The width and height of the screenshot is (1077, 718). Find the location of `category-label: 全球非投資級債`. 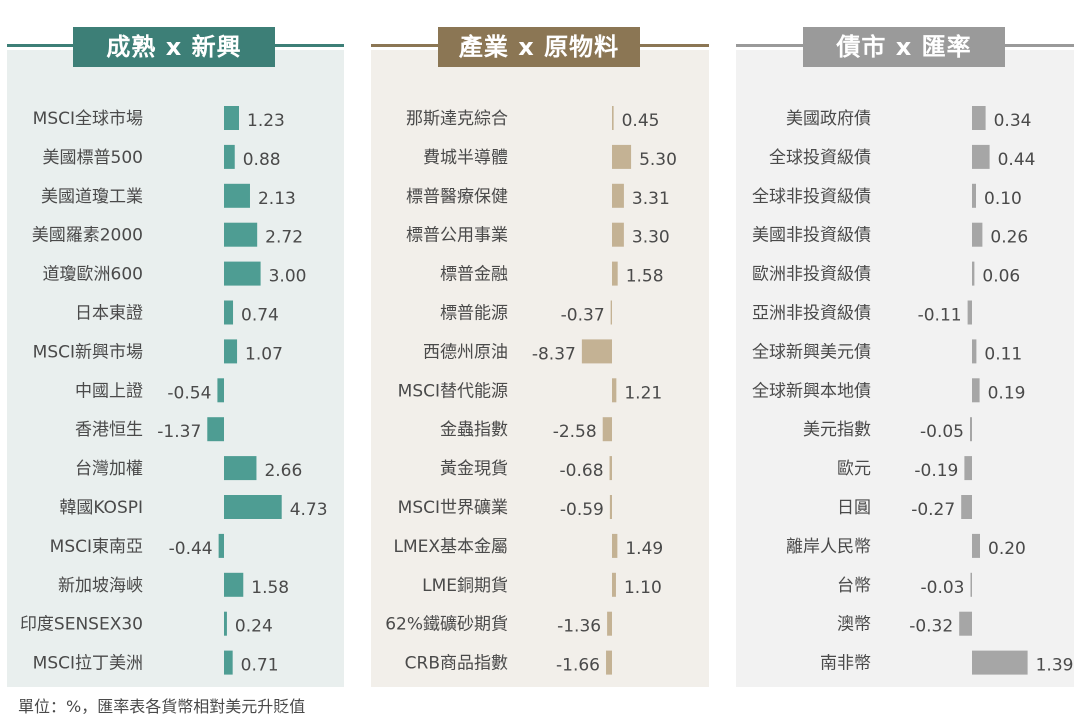

category-label: 全球非投資級債 is located at coordinates (811, 197).